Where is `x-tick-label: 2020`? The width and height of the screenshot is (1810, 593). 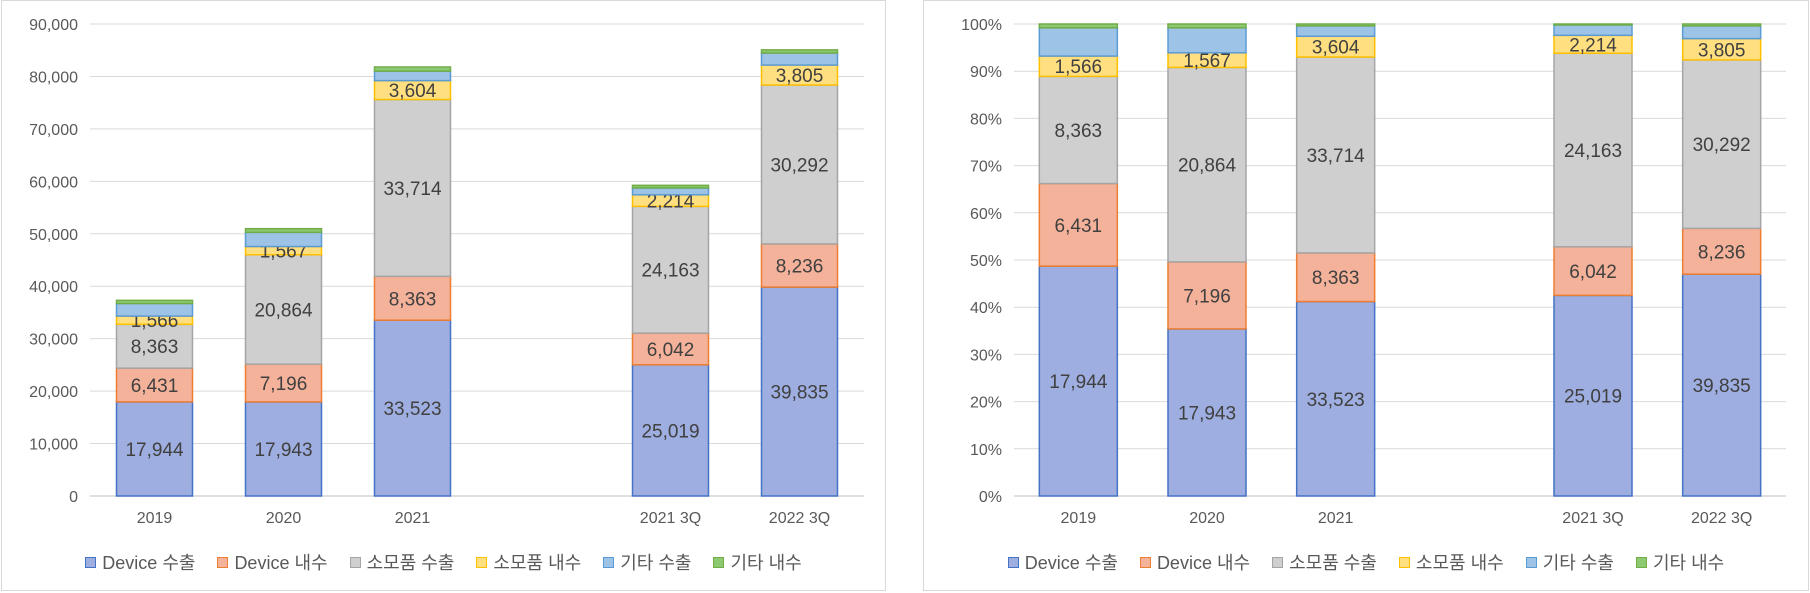
x-tick-label: 2020 is located at coordinates (284, 518).